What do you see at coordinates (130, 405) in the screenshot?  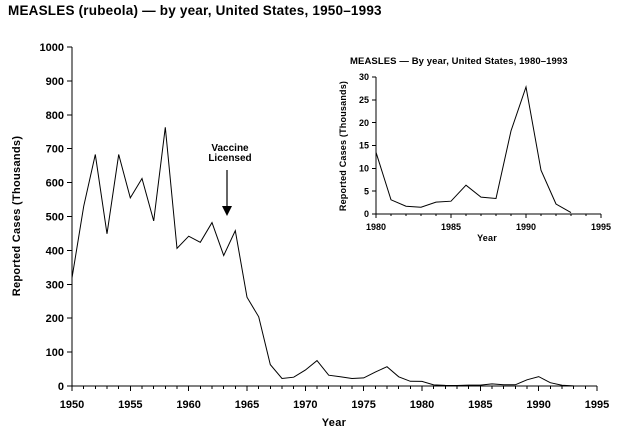 I see `main-x-tick-label: 1955` at bounding box center [130, 405].